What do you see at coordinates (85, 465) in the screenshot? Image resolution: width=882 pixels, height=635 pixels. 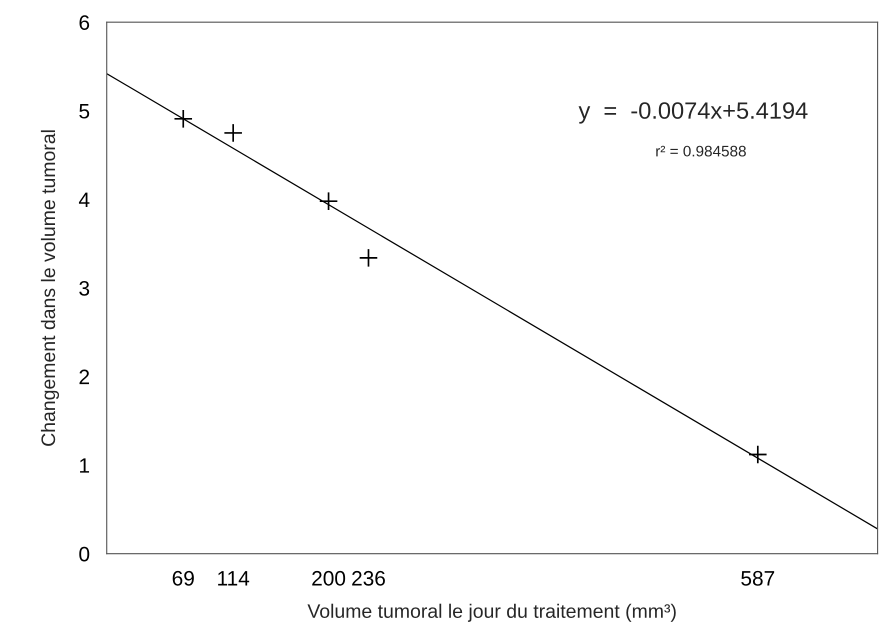 I see `y-tick-label: 1` at bounding box center [85, 465].